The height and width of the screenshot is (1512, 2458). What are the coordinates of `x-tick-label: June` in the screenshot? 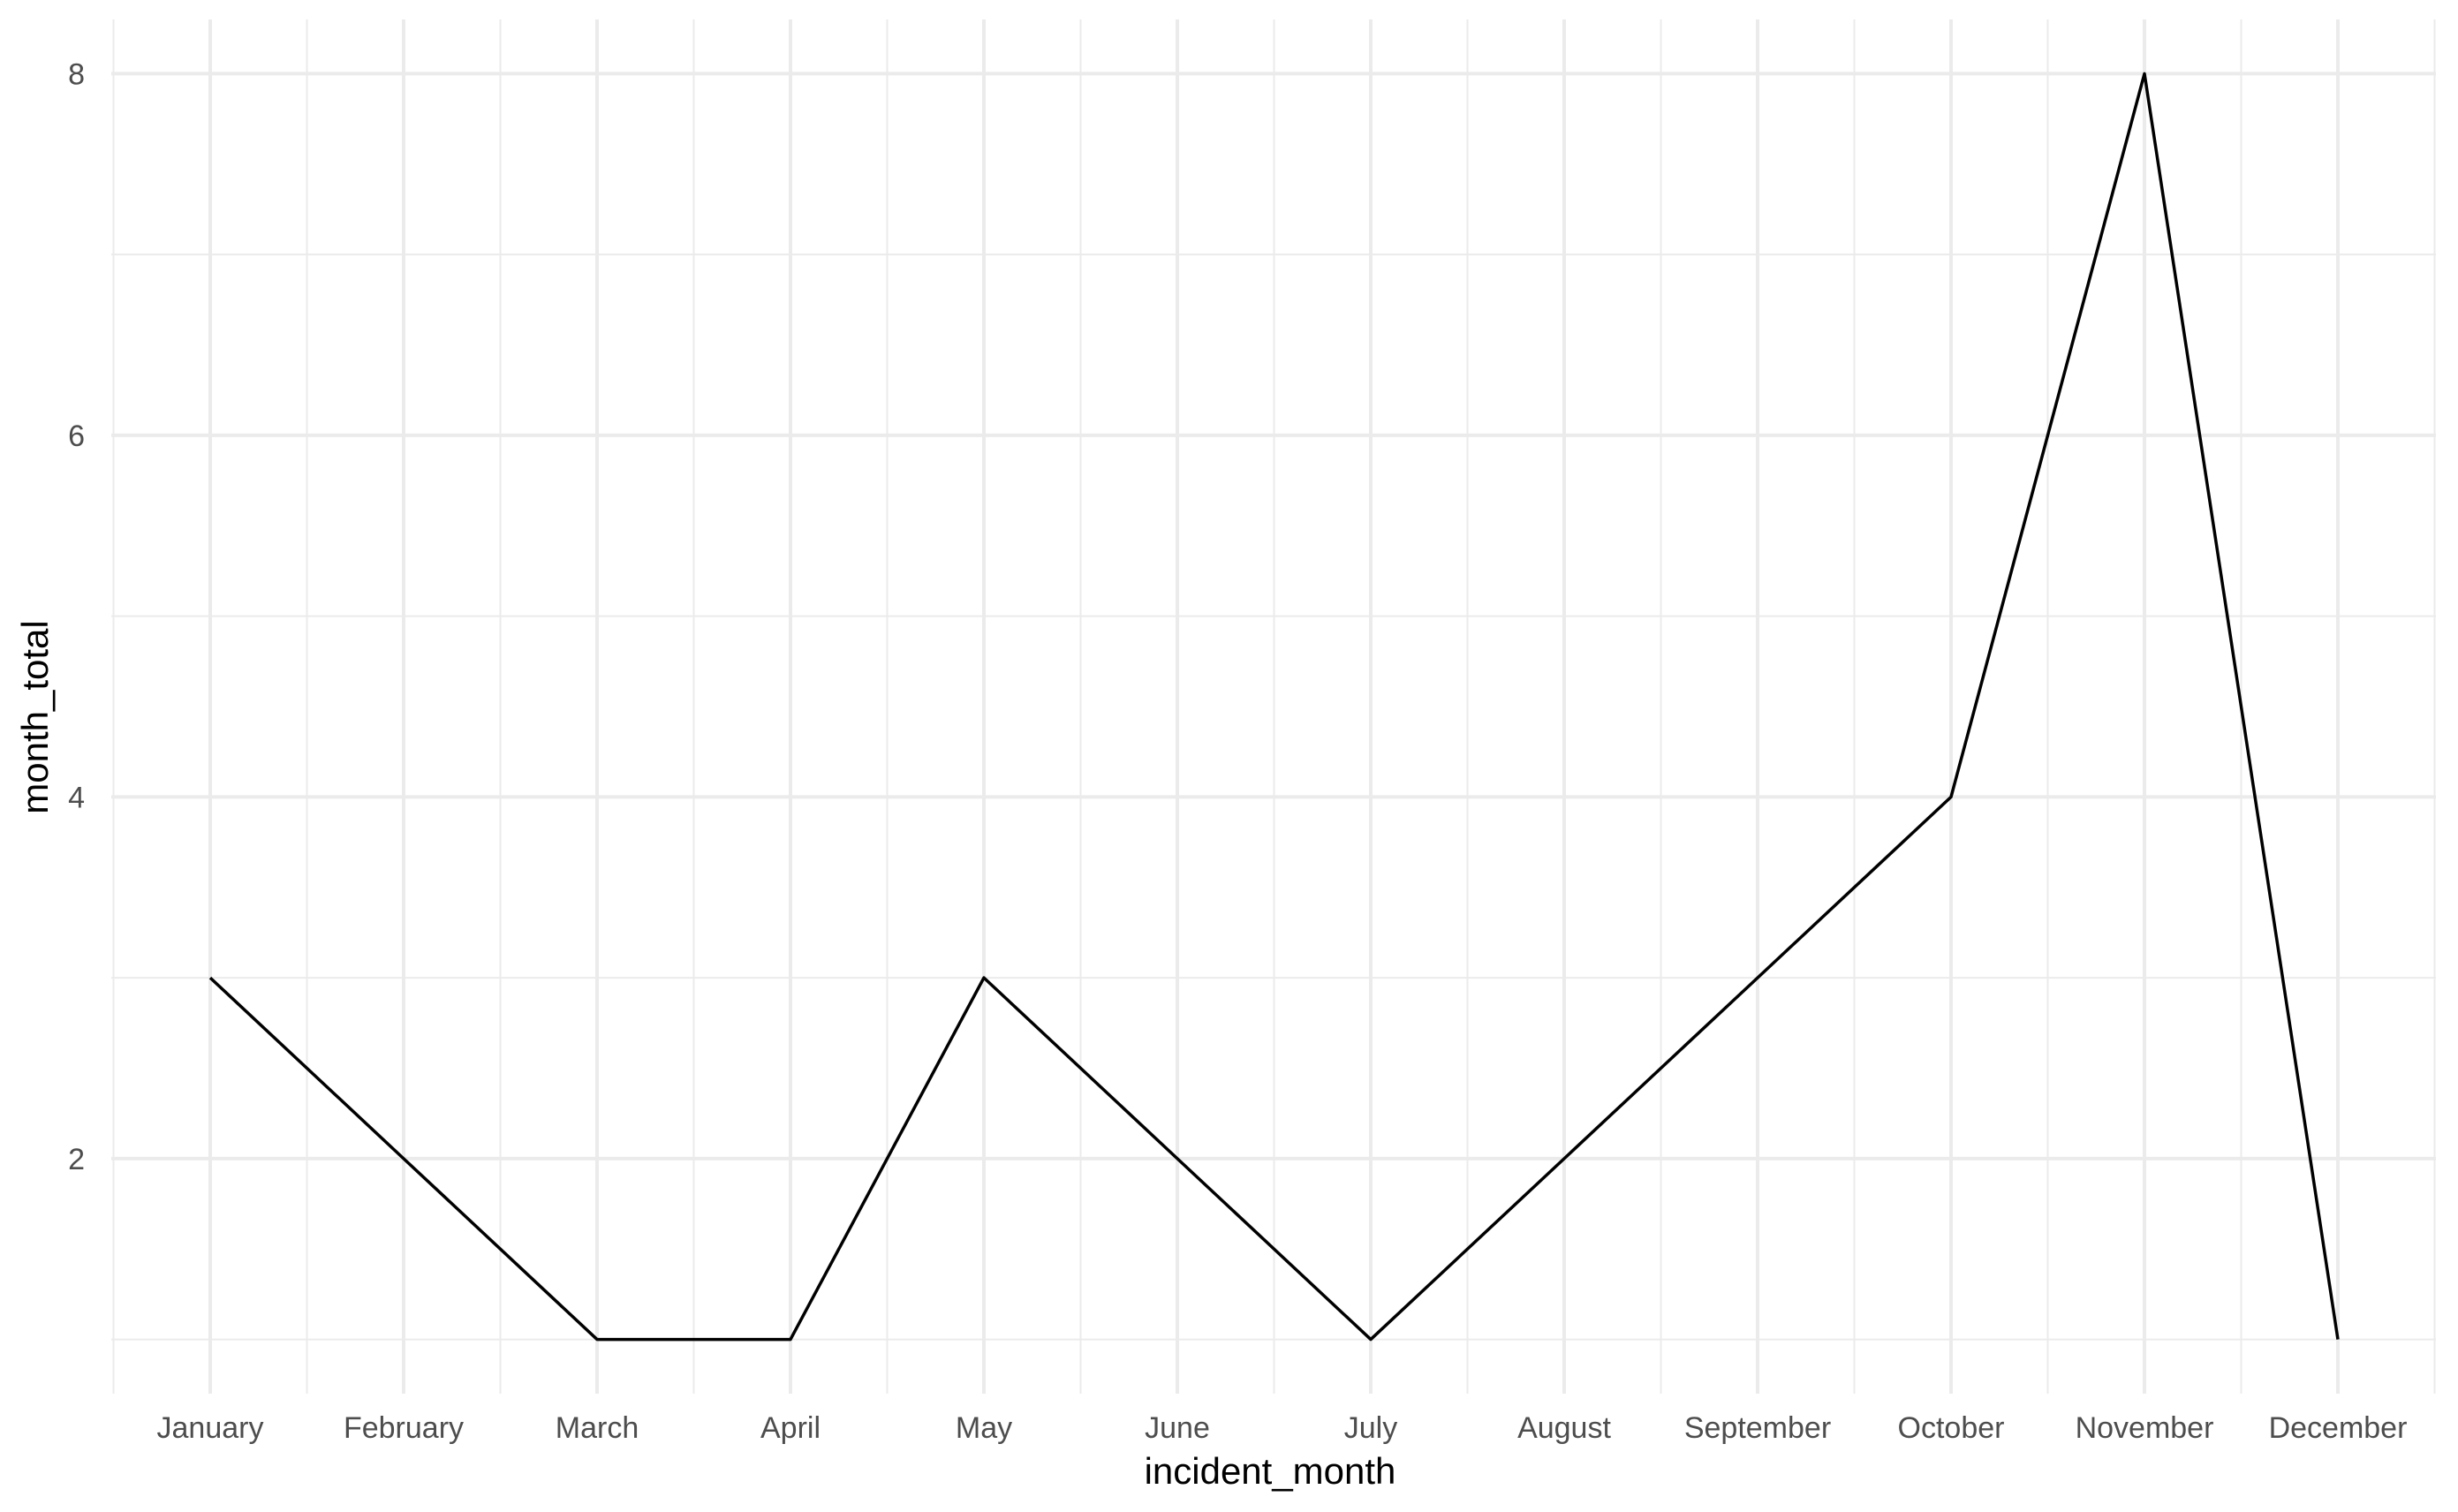 It's located at (1177, 1428).